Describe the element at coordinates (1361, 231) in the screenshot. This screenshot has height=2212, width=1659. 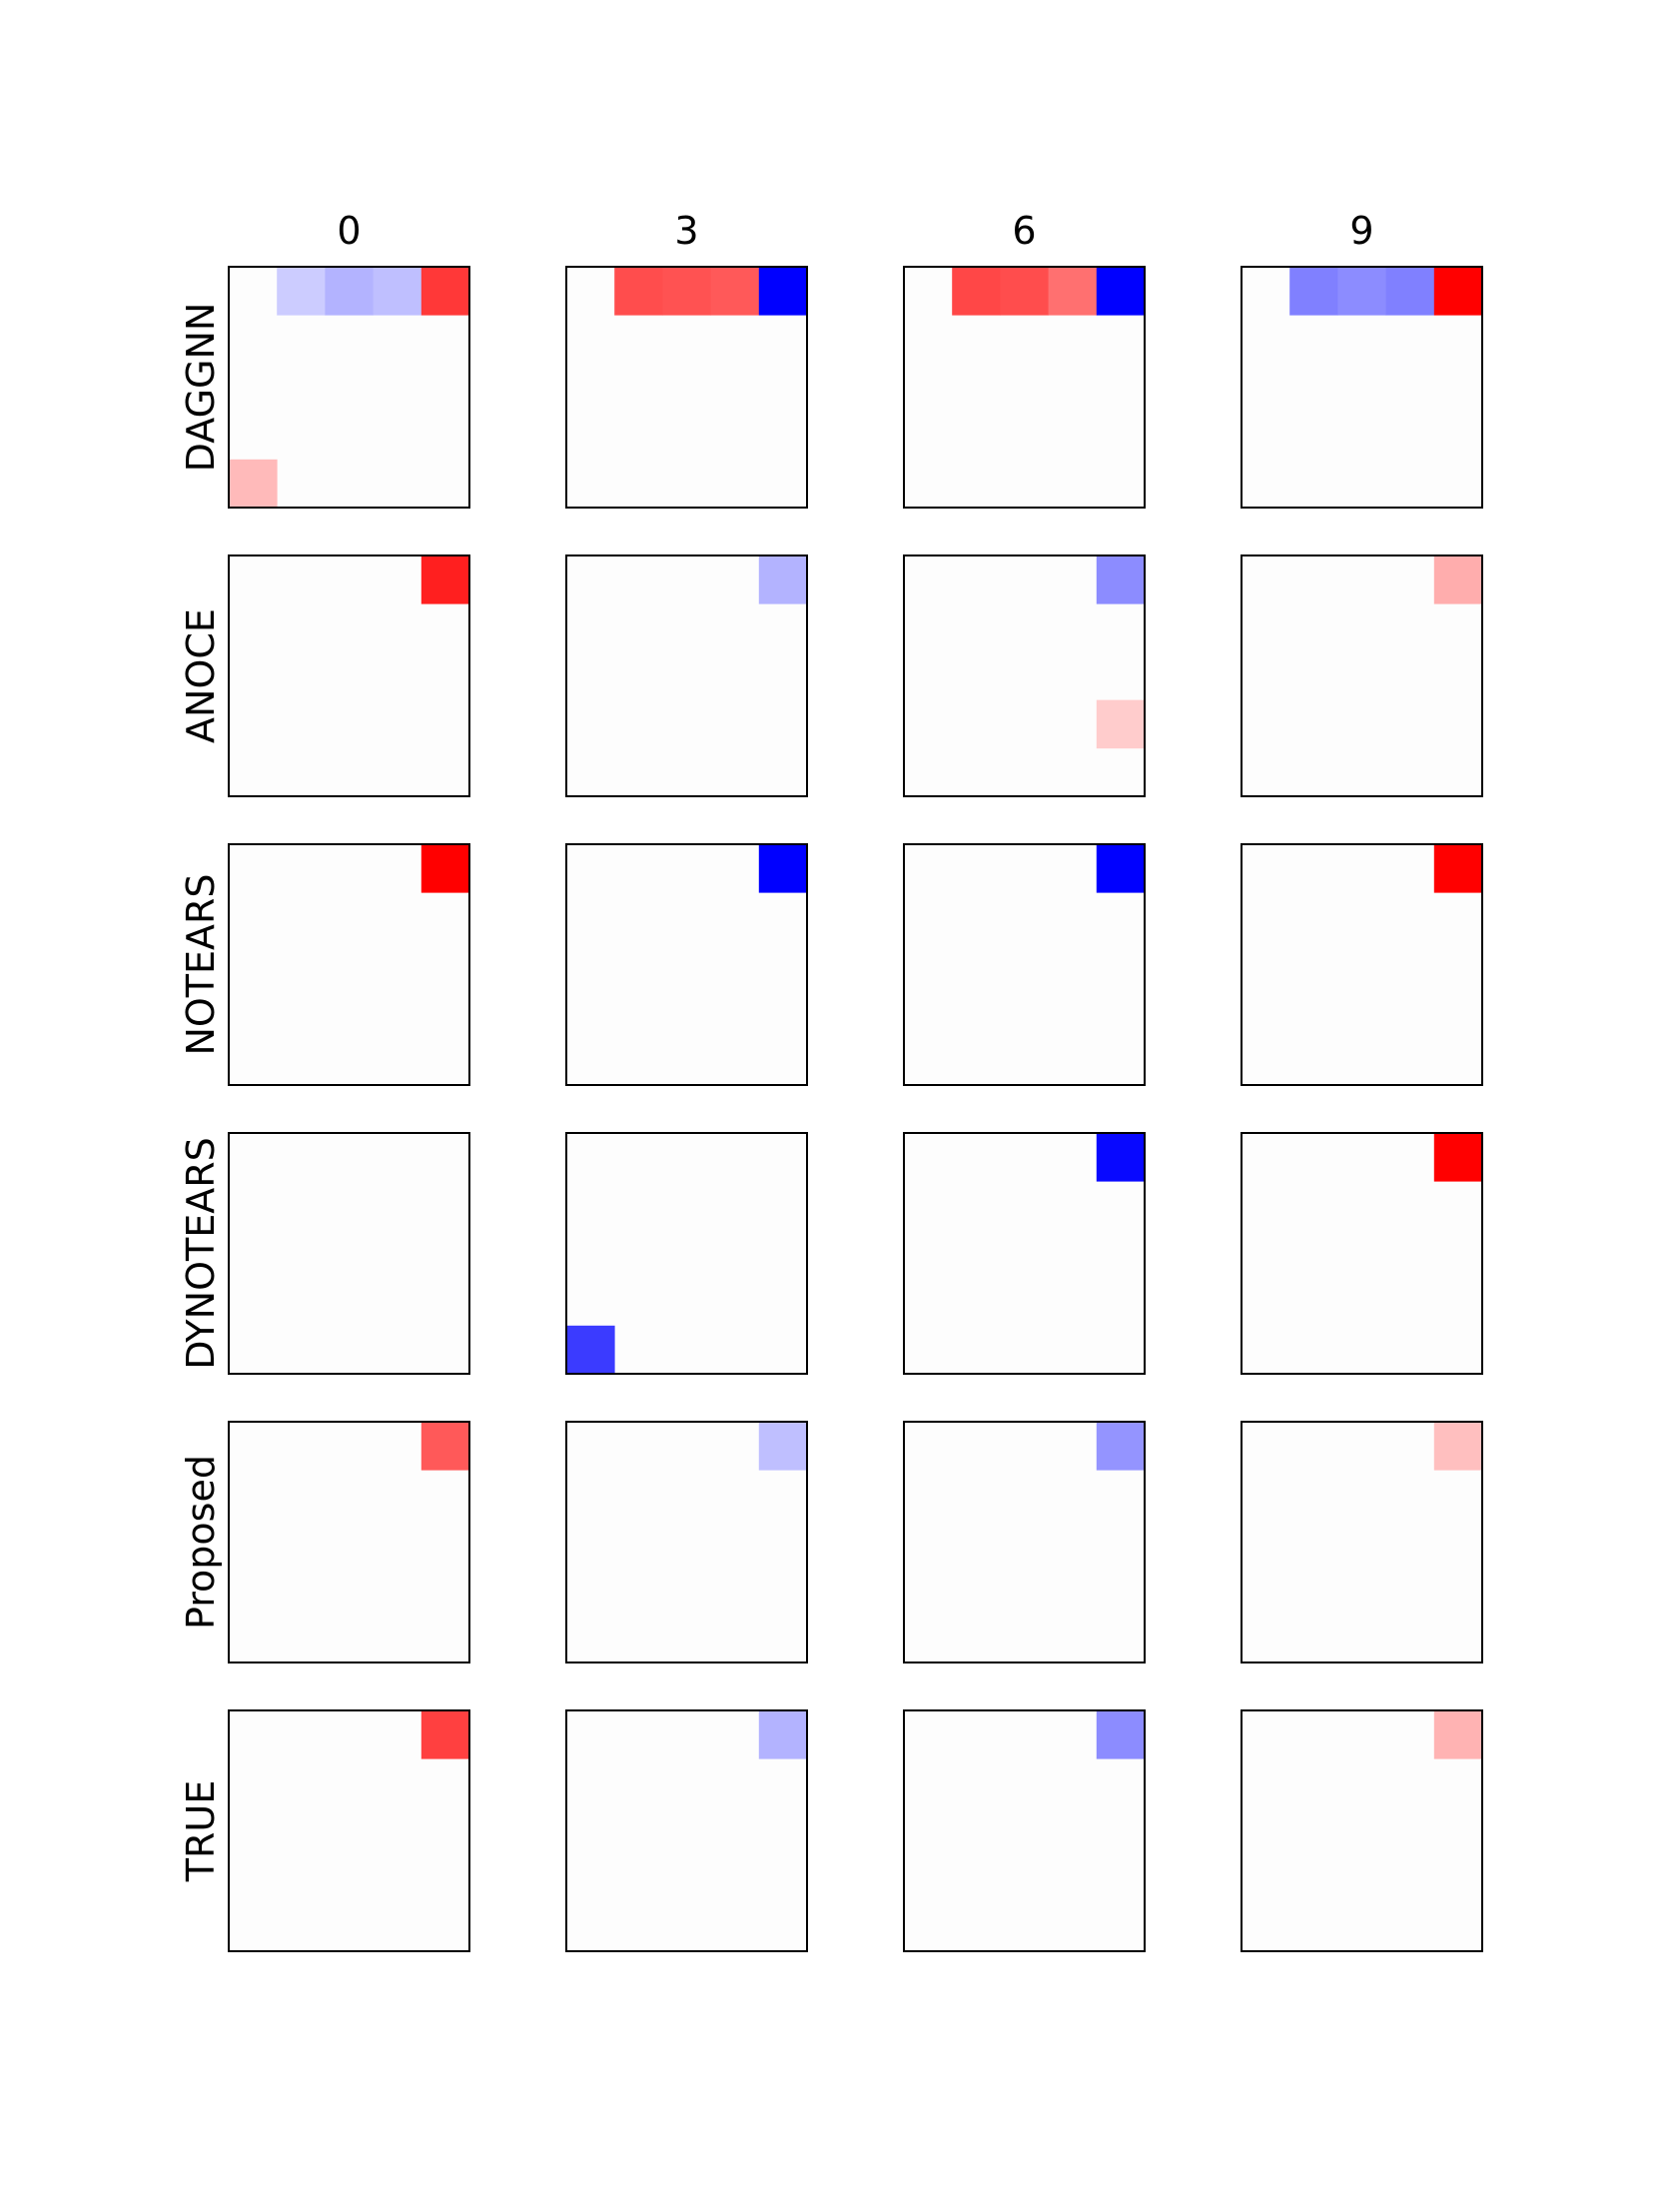
I see `col-title-3: 9` at that location.